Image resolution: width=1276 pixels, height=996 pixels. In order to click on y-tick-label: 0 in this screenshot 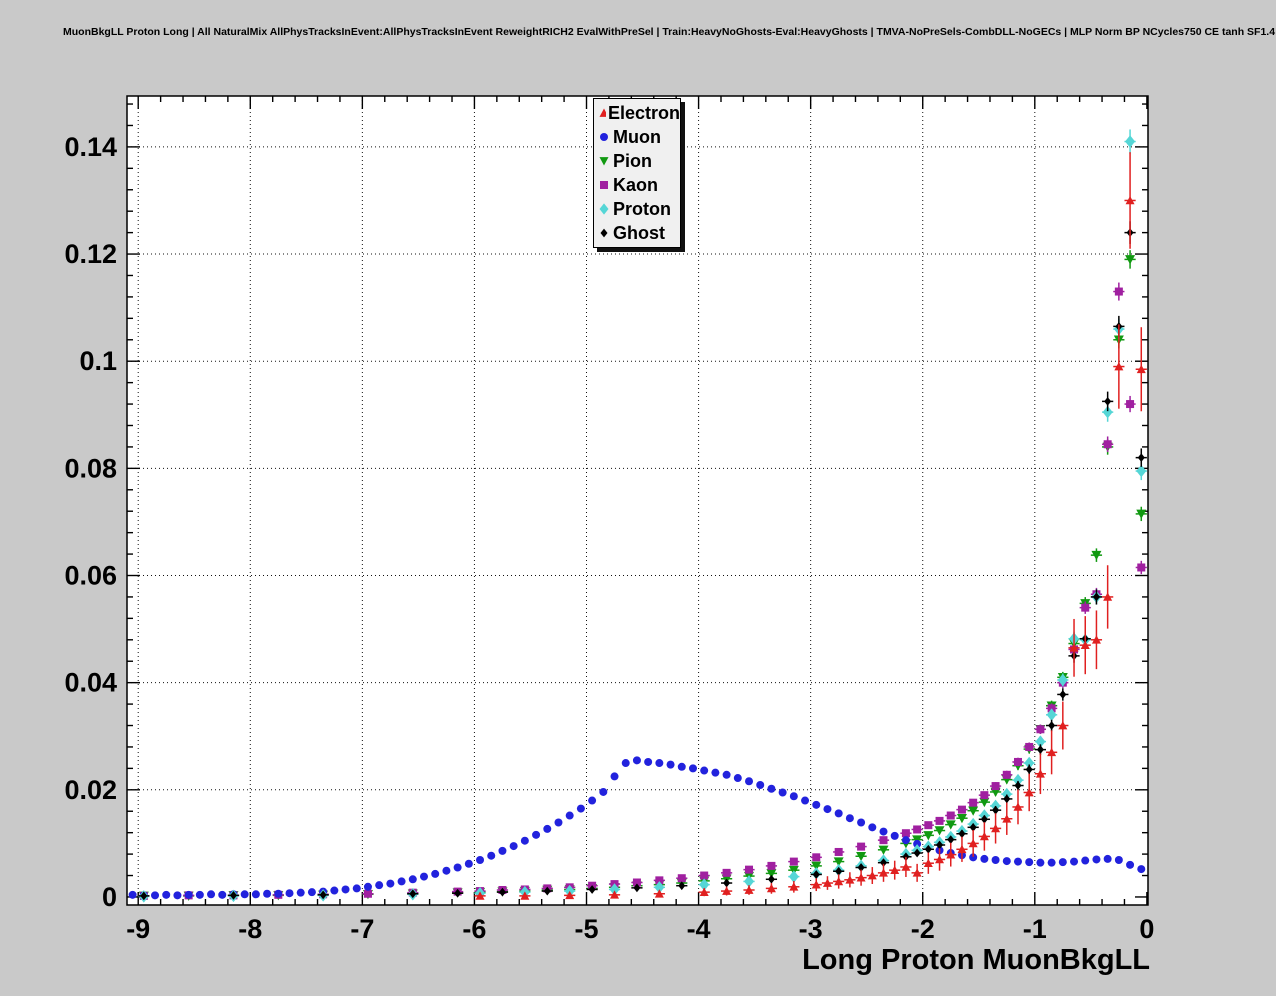, I will do `click(109, 897)`.